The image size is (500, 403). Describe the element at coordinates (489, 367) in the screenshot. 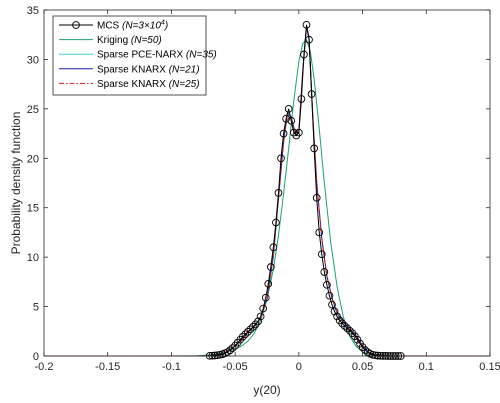

I see `x-tick-label: 0.15` at that location.